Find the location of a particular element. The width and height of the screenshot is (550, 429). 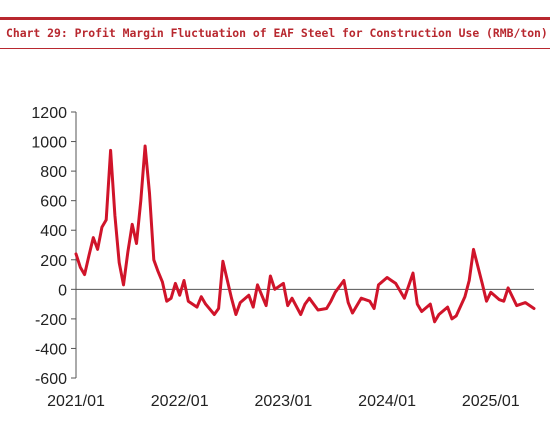

y-tick-label: 600 is located at coordinates (53, 202).